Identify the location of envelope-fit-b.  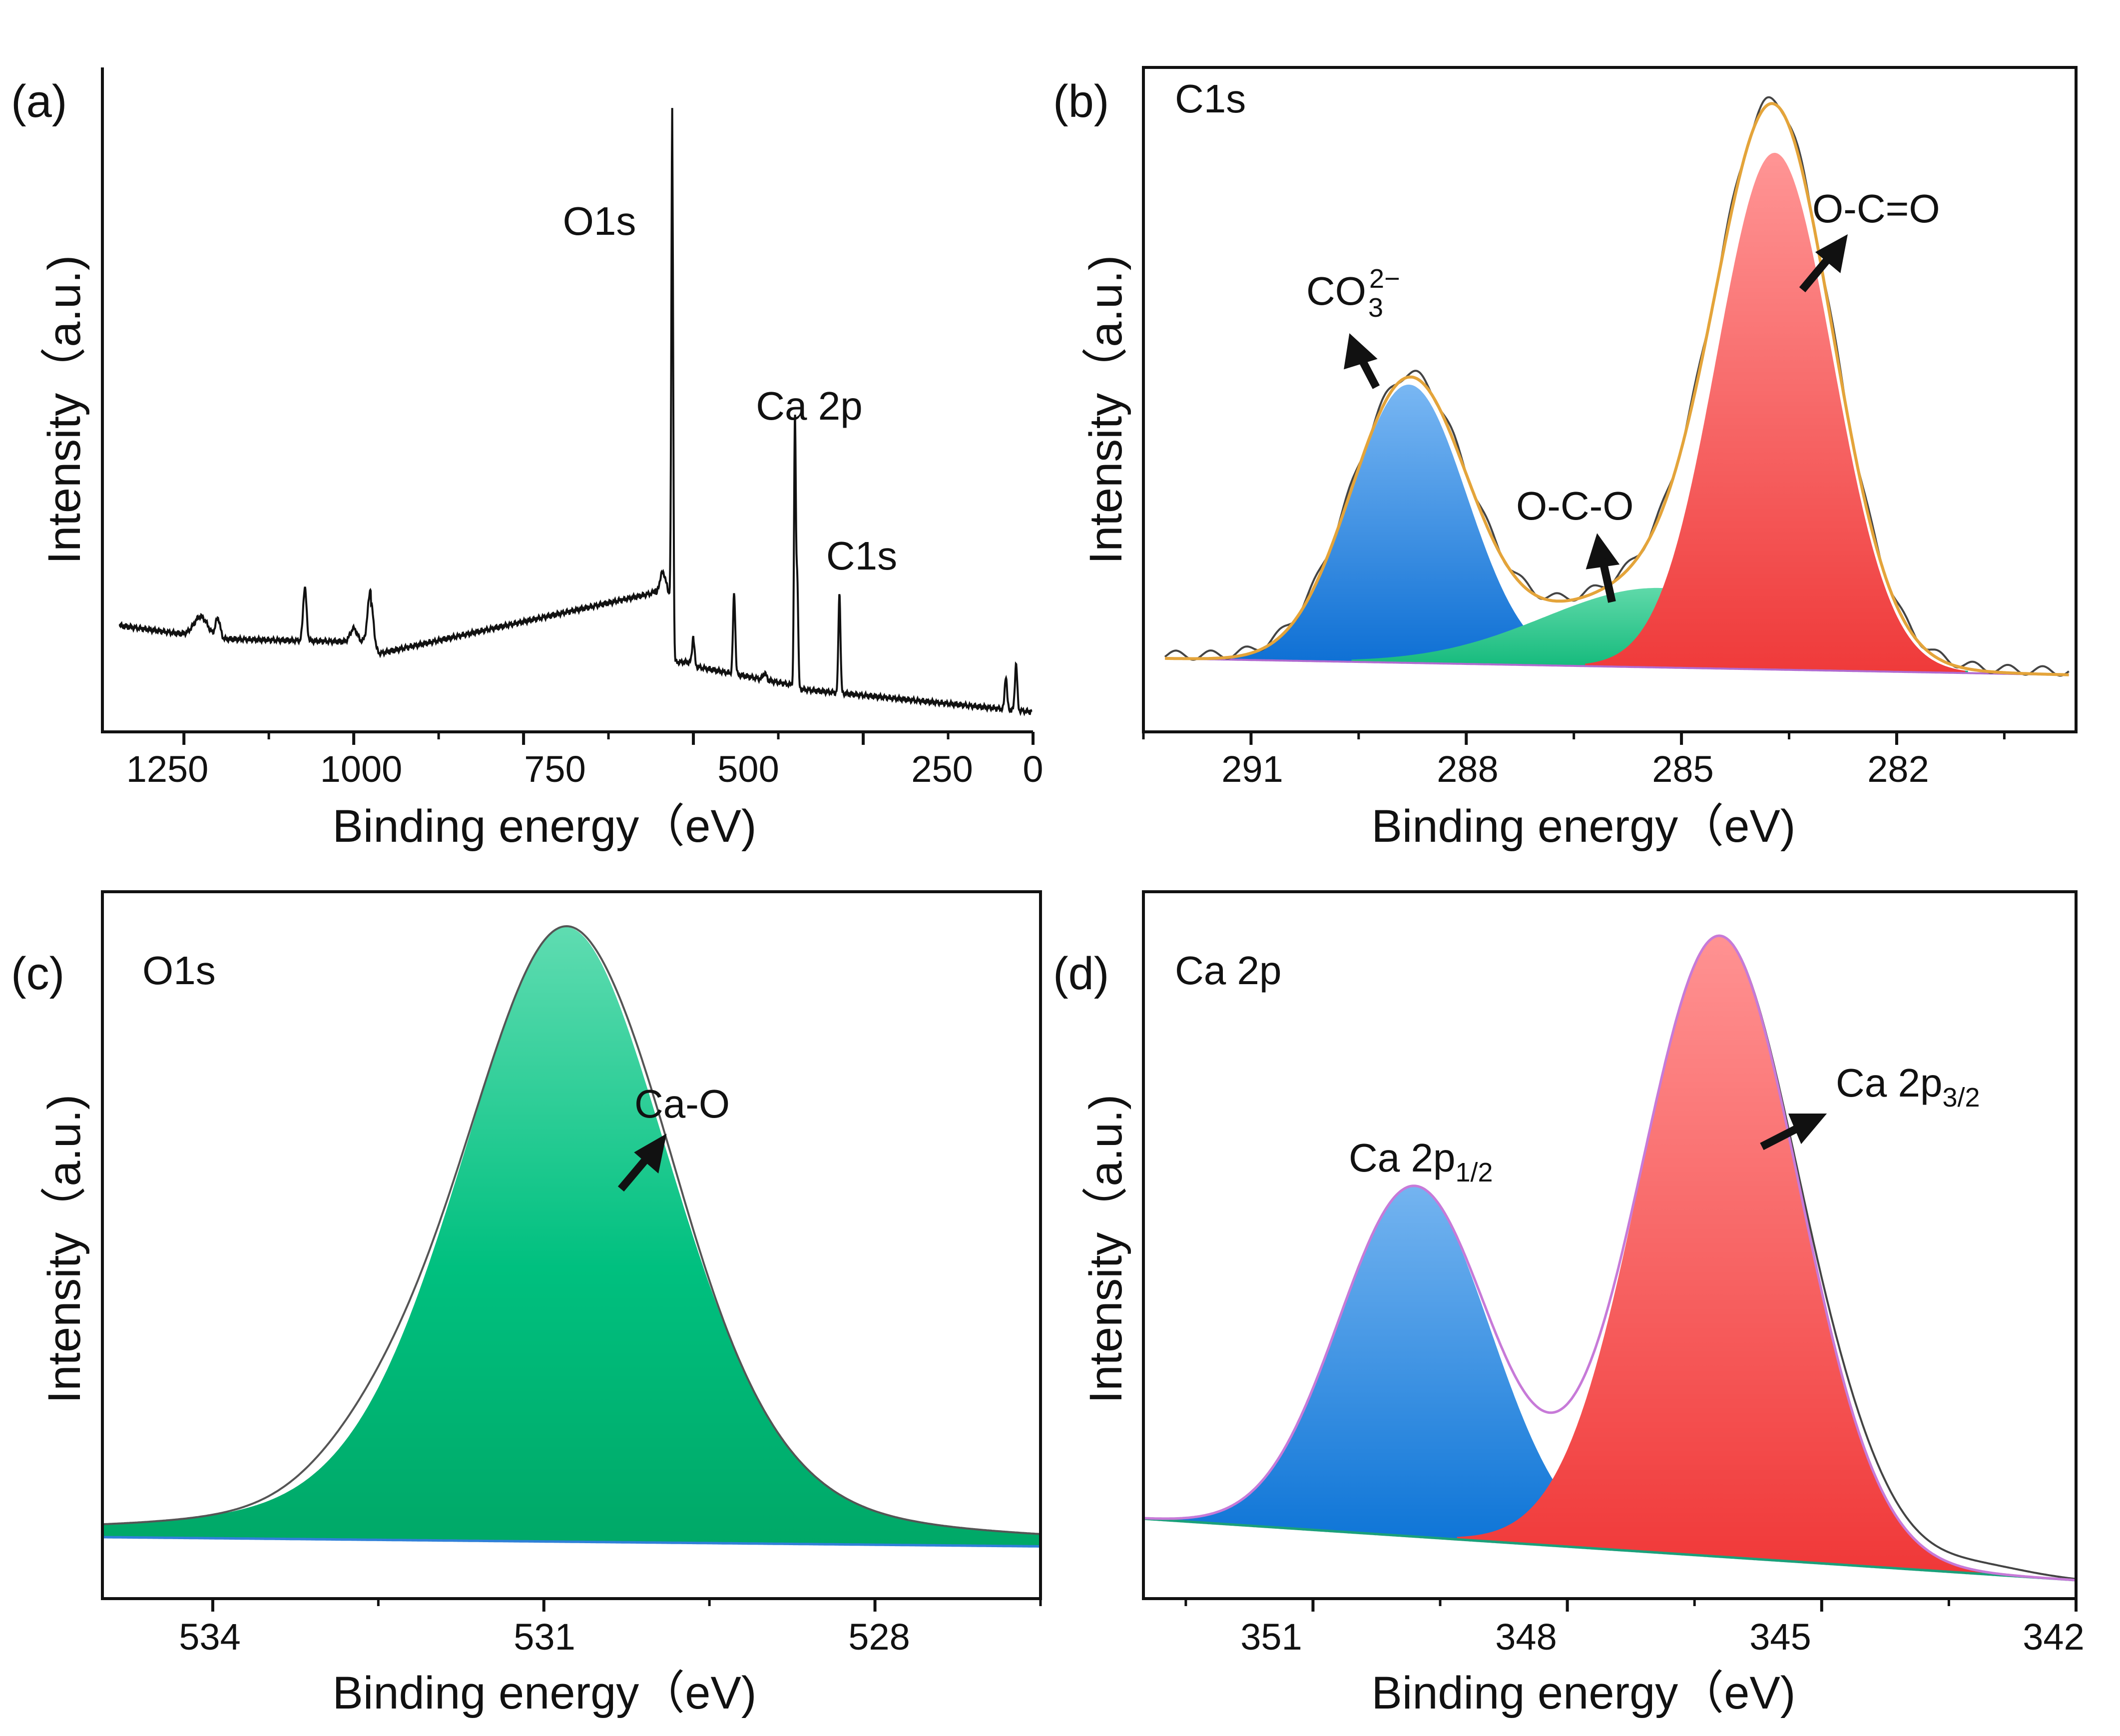
(1617, 389).